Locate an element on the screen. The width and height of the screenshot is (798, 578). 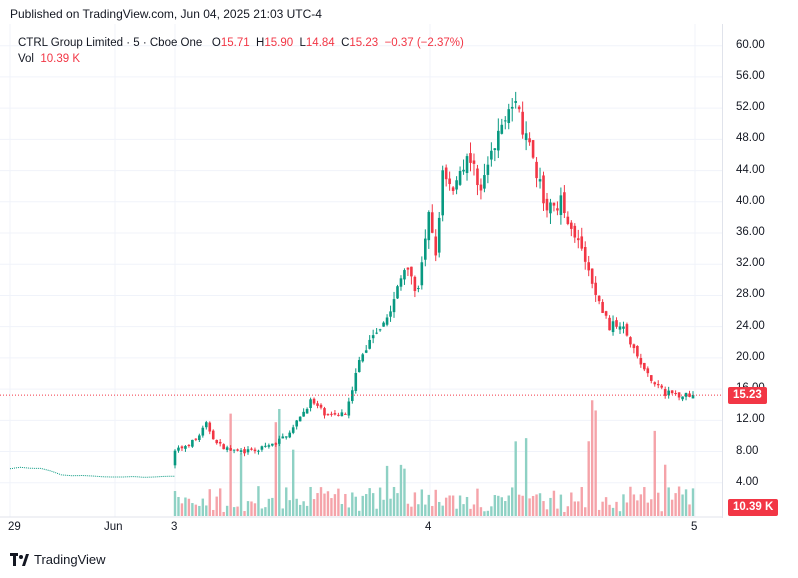
y-tick-label: 20.00 is located at coordinates (750, 356).